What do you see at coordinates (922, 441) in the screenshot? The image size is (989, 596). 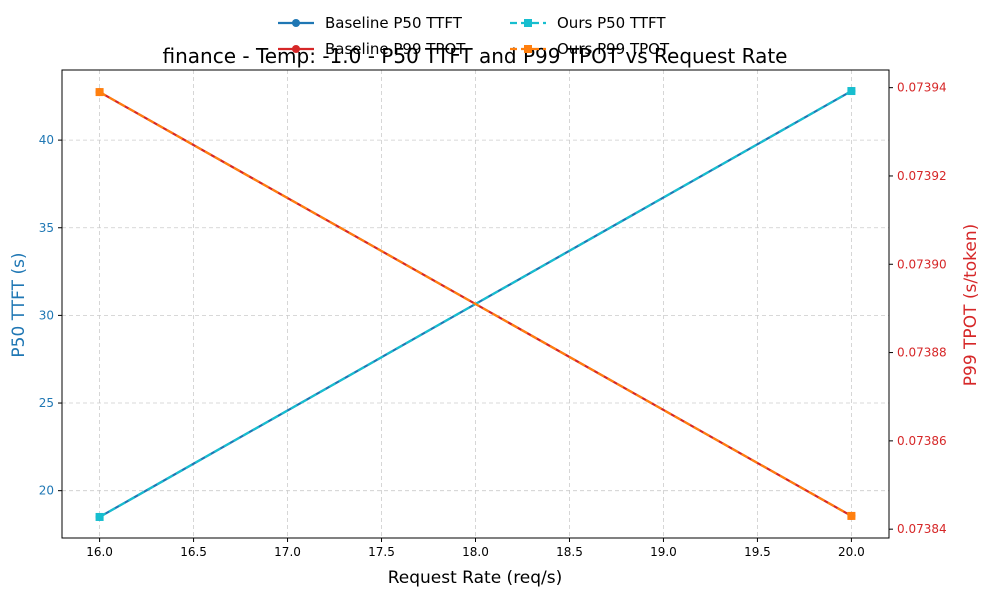 I see `right-y-tick-label: 0.07386` at bounding box center [922, 441].